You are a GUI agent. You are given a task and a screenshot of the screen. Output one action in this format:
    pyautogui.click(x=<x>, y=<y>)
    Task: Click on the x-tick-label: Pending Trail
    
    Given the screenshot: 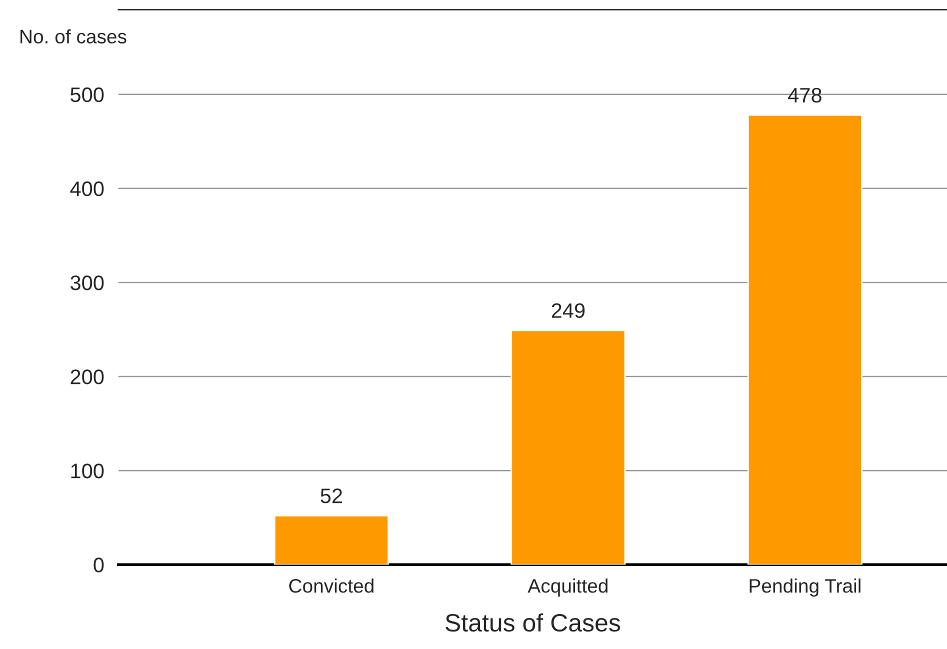 What is the action you would take?
    pyautogui.click(x=805, y=587)
    